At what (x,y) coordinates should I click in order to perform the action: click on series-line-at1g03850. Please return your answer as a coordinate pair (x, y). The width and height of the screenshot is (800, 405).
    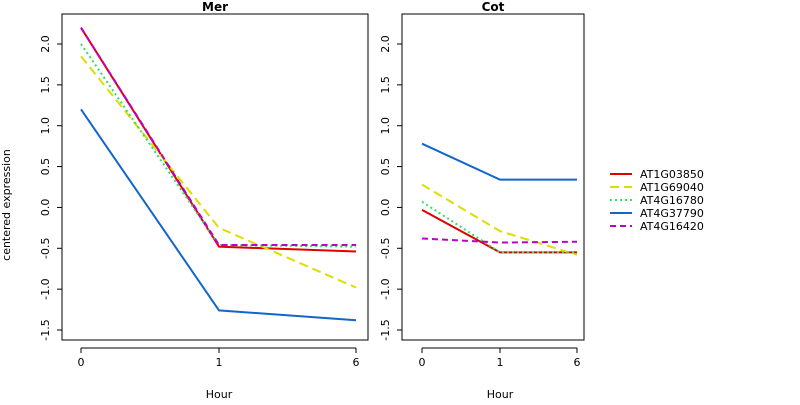
    Looking at the image, I should click on (499, 231).